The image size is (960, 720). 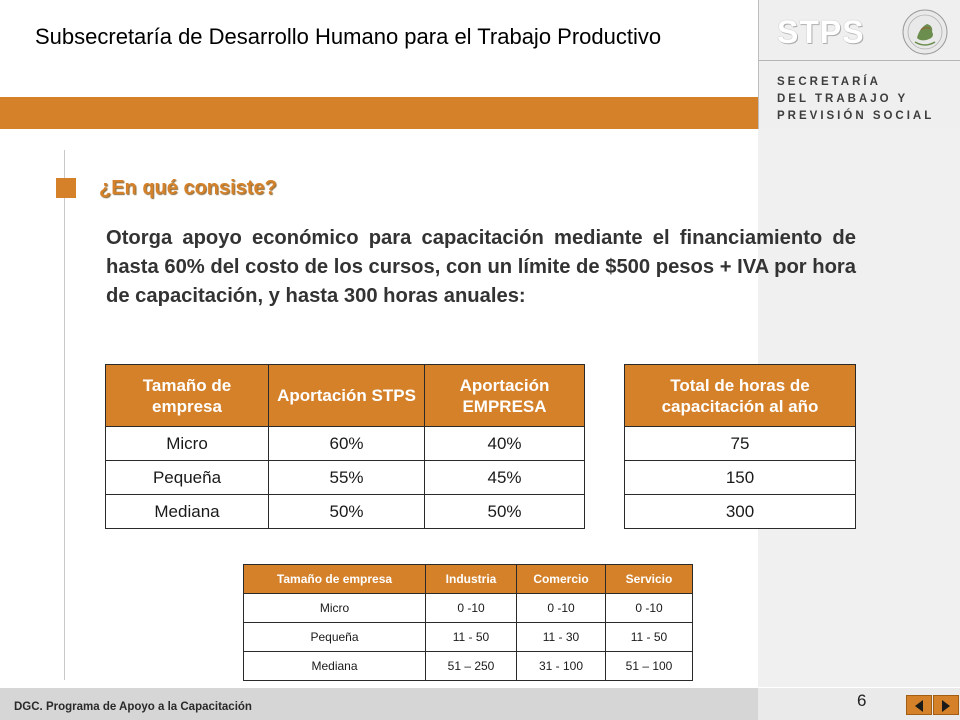 I want to click on section-heading: ¿En qué consiste?, so click(x=188, y=188).